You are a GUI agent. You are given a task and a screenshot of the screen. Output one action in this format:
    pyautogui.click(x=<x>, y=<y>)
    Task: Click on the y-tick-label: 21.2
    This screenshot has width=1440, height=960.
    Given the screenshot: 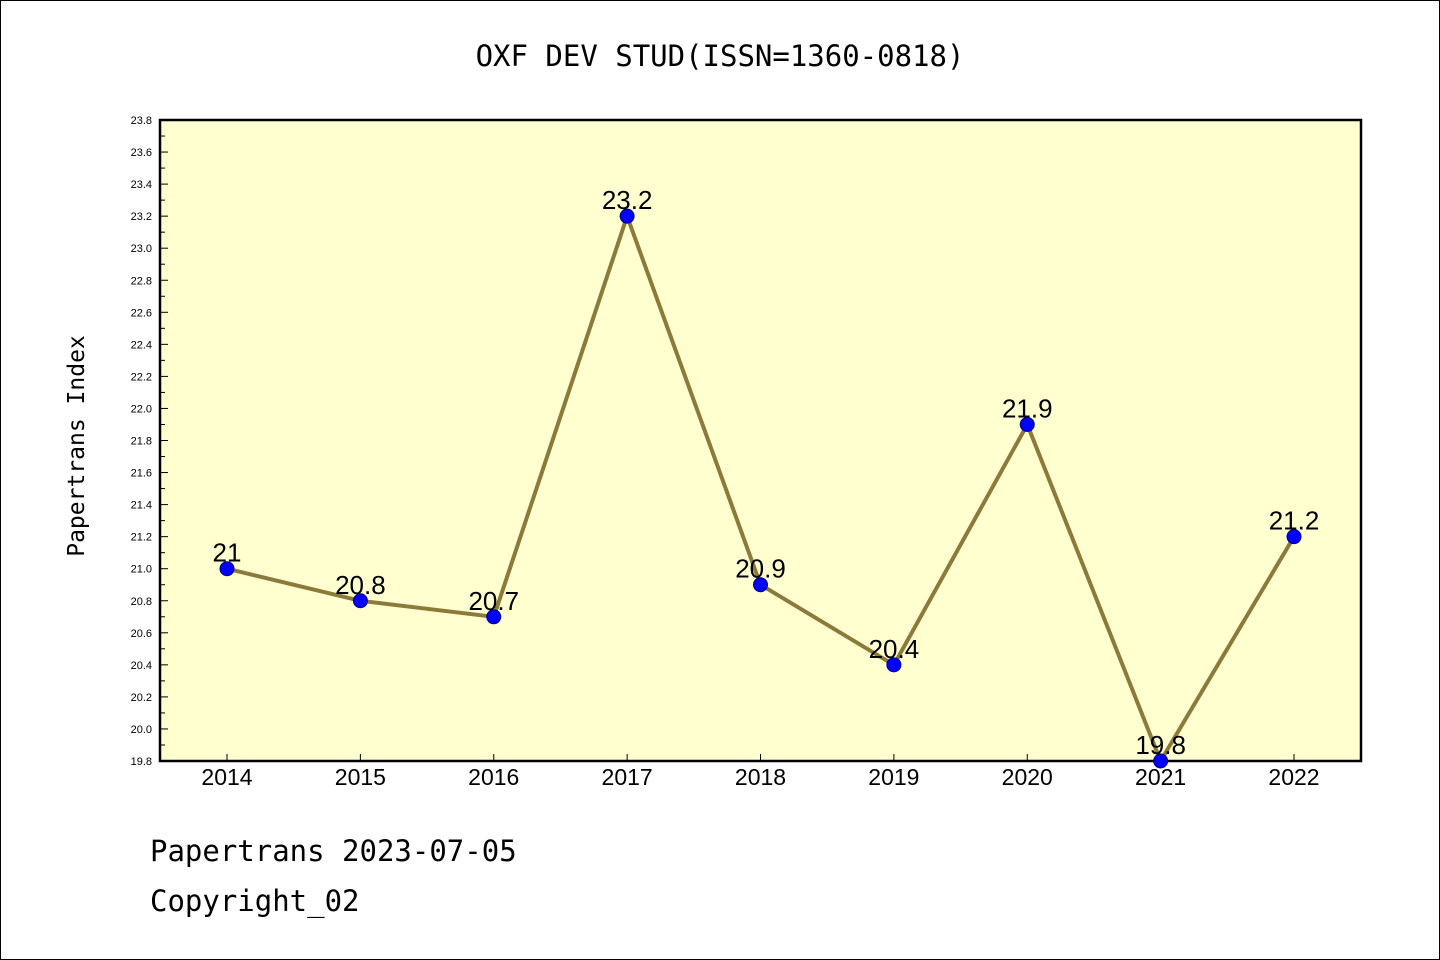 What is the action you would take?
    pyautogui.click(x=141, y=538)
    